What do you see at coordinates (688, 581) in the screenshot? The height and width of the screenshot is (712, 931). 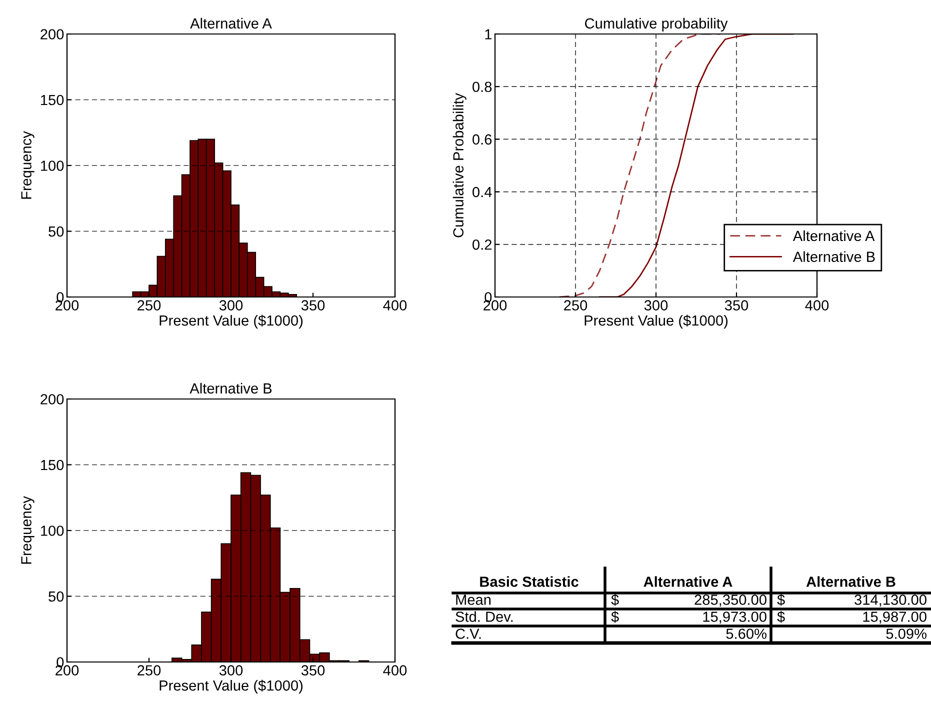 I see `category-label: Alternative A` at bounding box center [688, 581].